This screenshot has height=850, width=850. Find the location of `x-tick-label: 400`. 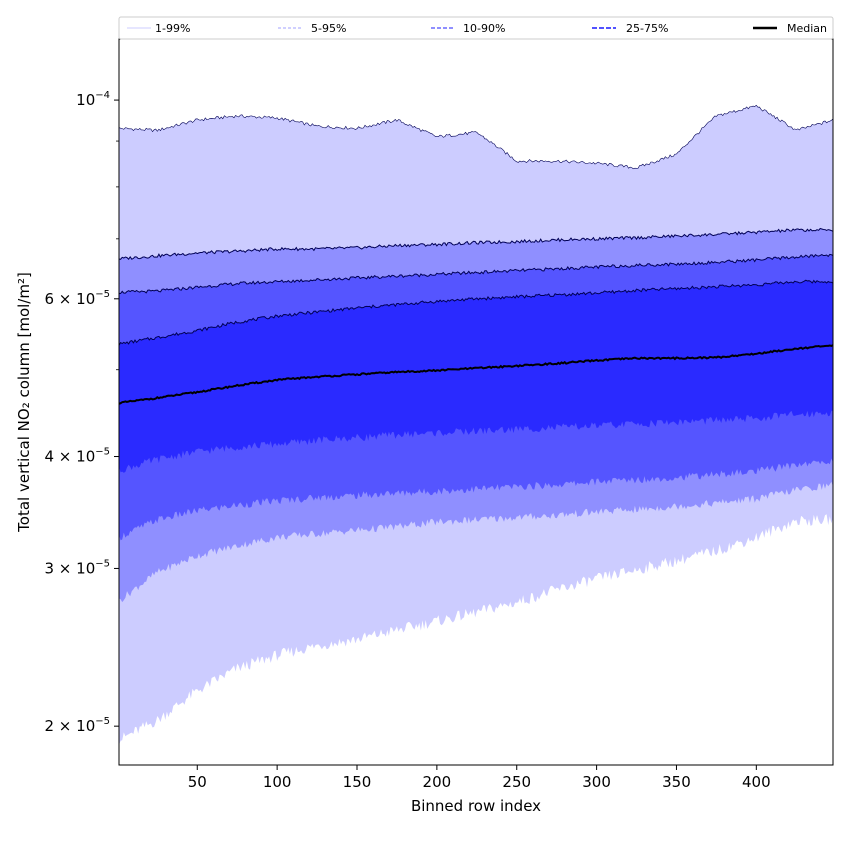

x-tick-label: 400 is located at coordinates (756, 782).